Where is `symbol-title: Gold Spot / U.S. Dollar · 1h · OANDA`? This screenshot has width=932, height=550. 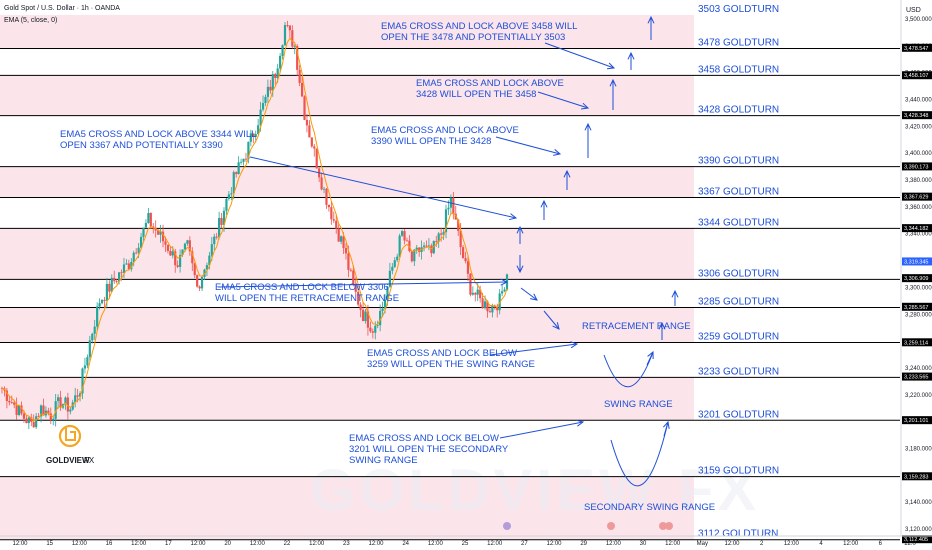 symbol-title: Gold Spot / U.S. Dollar · 1h · OANDA is located at coordinates (62, 8).